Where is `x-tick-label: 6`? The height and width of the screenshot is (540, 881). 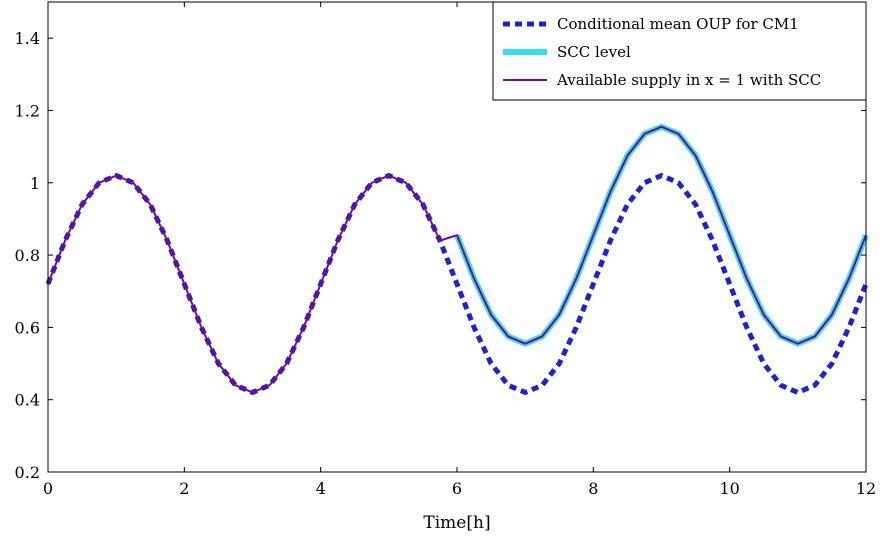 x-tick-label: 6 is located at coordinates (457, 488).